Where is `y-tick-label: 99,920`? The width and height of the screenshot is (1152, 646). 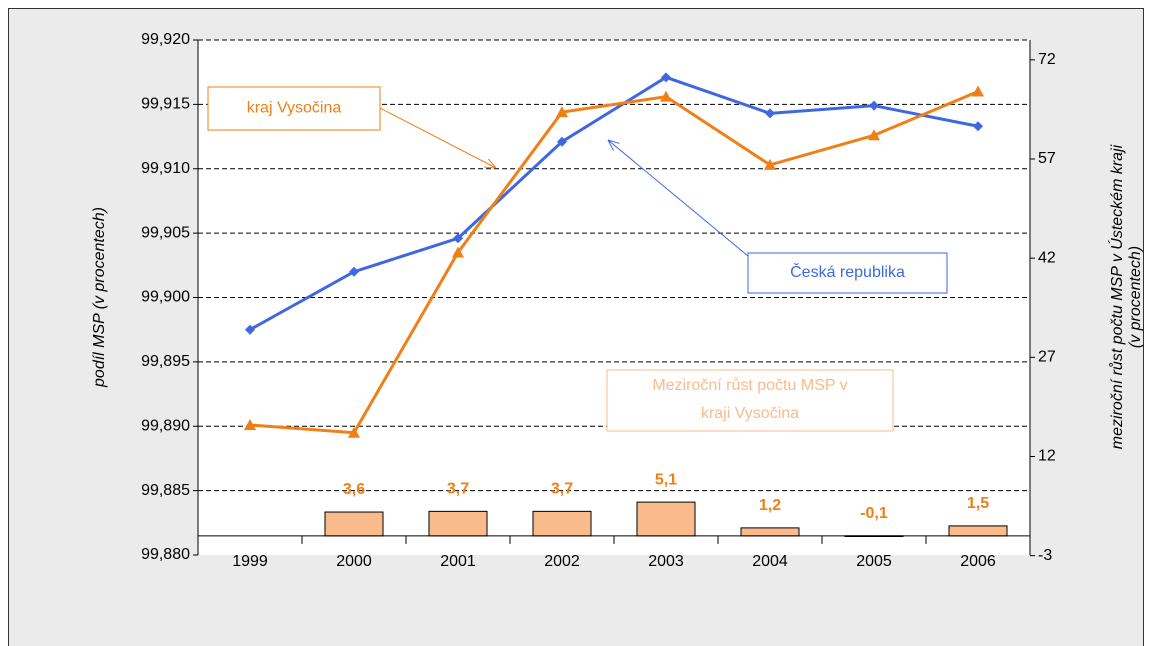
y-tick-label: 99,920 is located at coordinates (165, 39).